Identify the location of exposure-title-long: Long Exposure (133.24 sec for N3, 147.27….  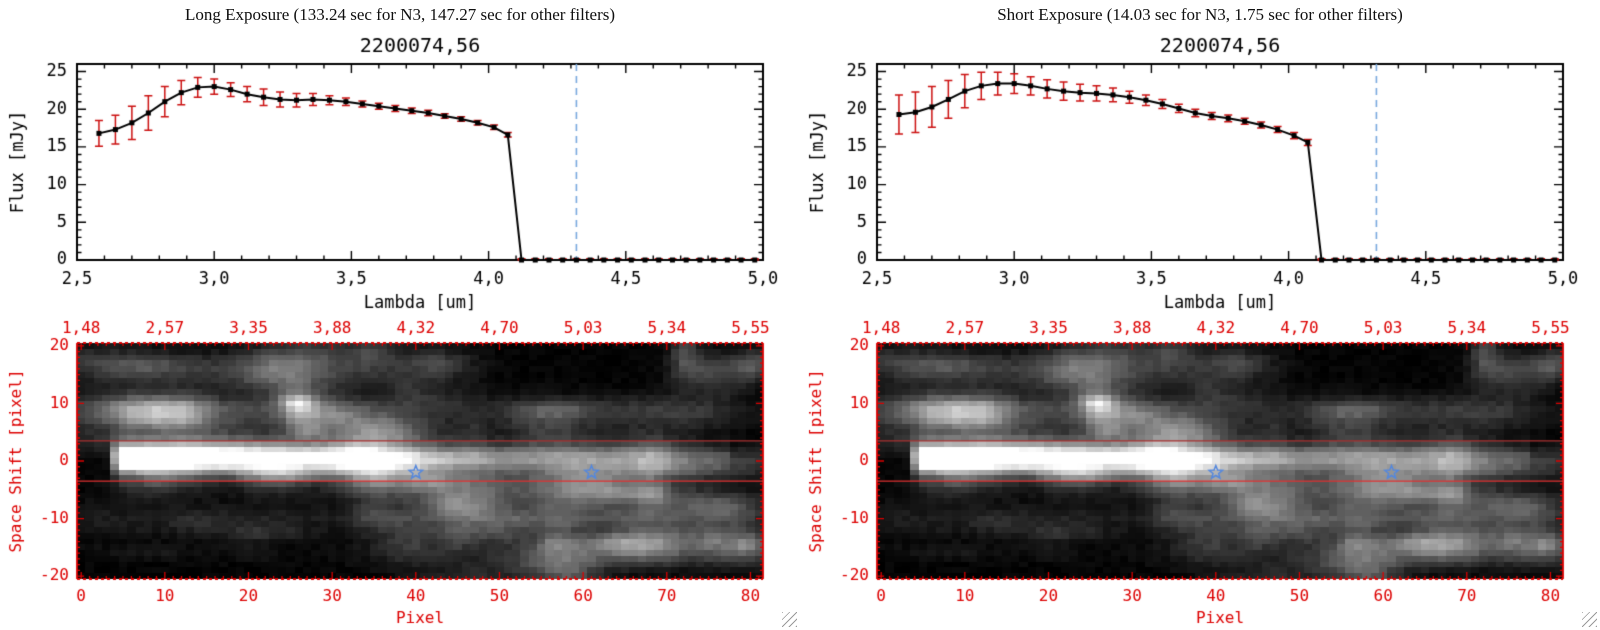
(400, 14).